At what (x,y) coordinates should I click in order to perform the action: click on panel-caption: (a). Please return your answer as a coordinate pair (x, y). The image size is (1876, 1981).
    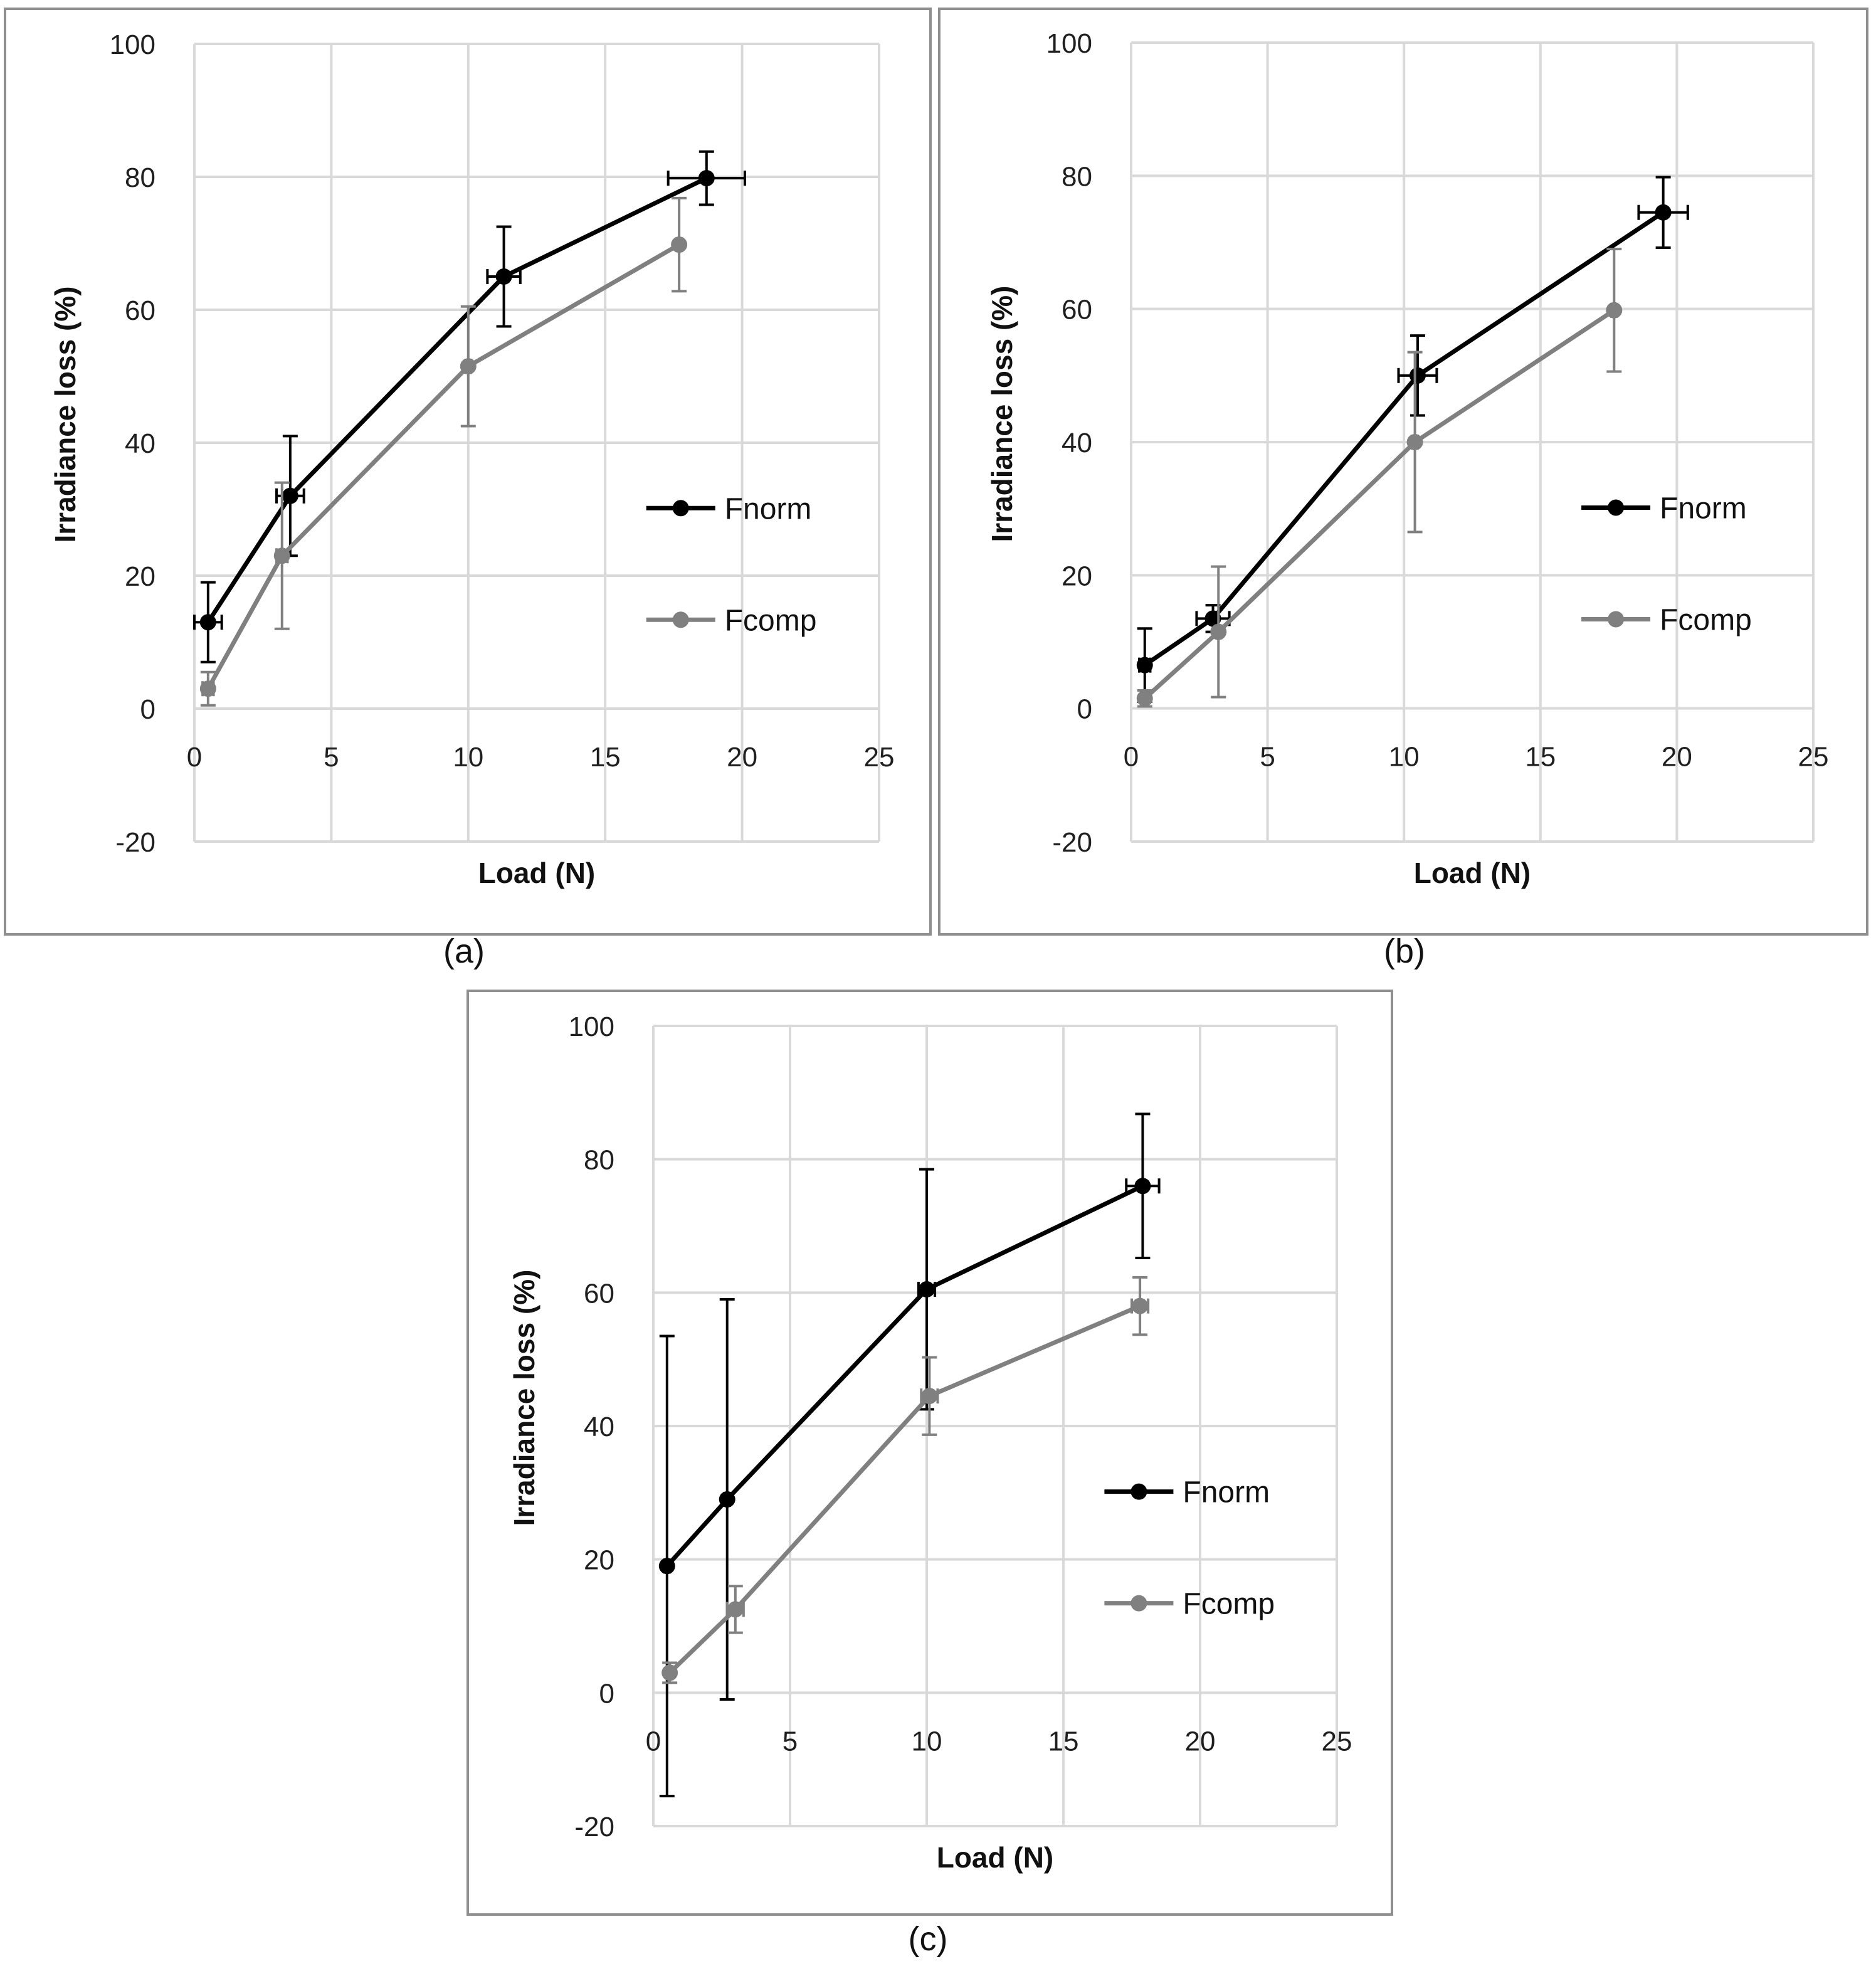
    Looking at the image, I should click on (464, 951).